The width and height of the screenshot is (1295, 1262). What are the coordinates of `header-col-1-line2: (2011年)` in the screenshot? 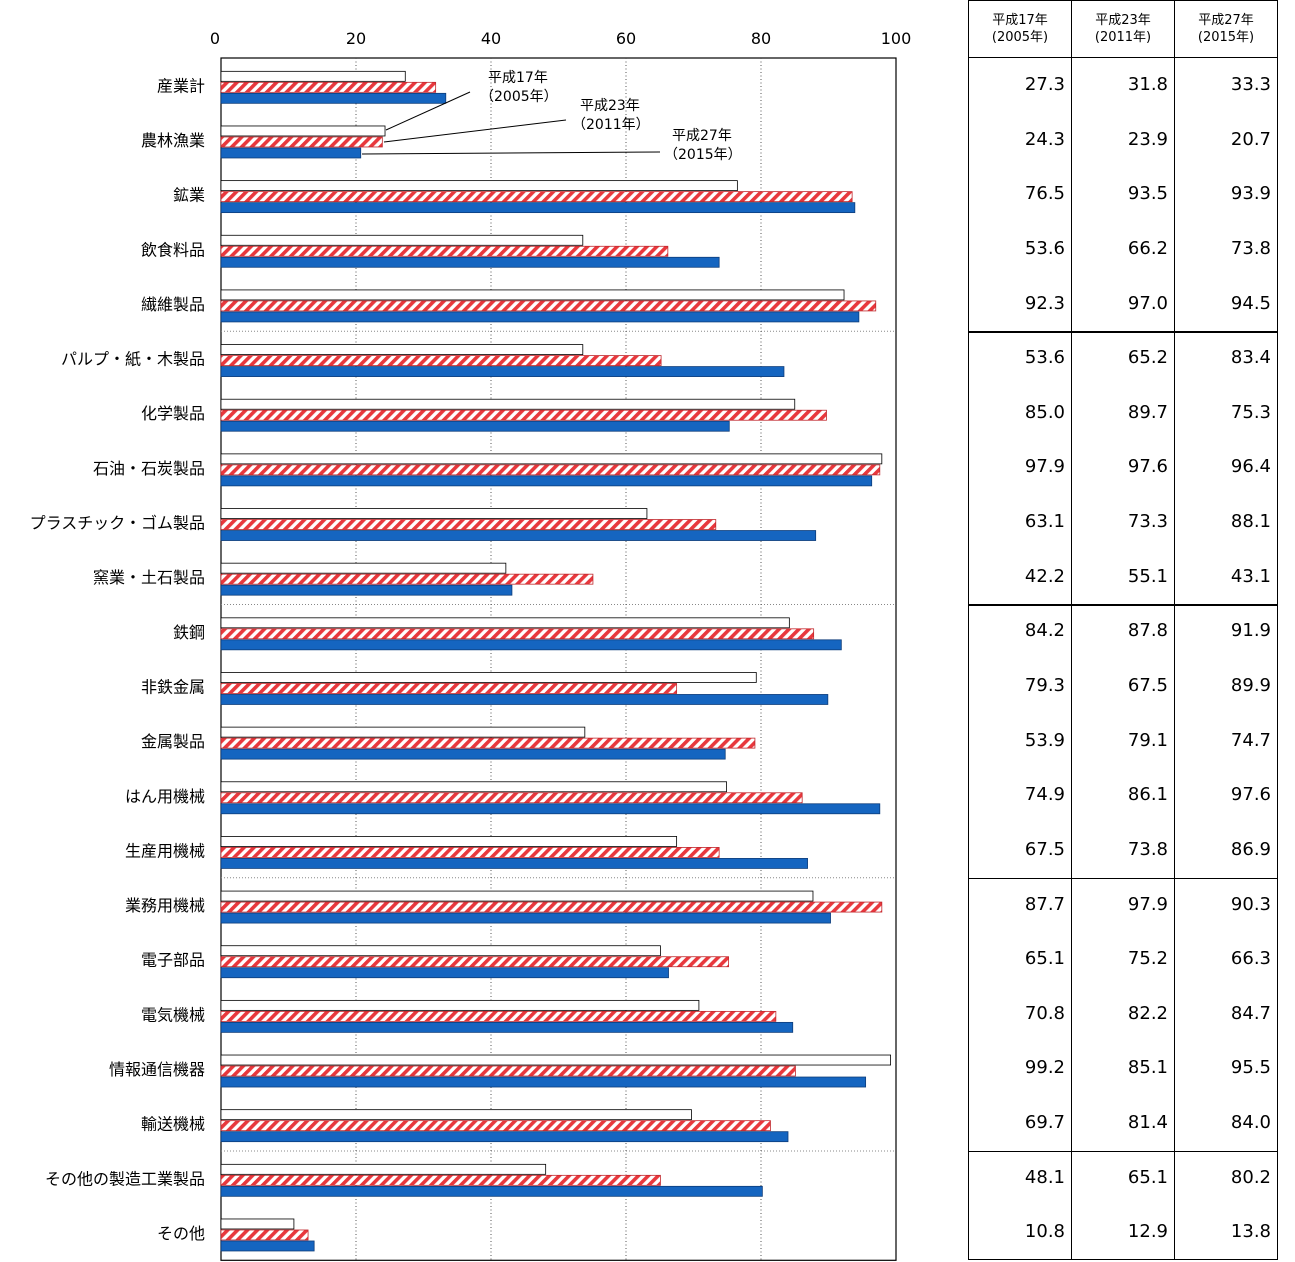 It's located at (1123, 37).